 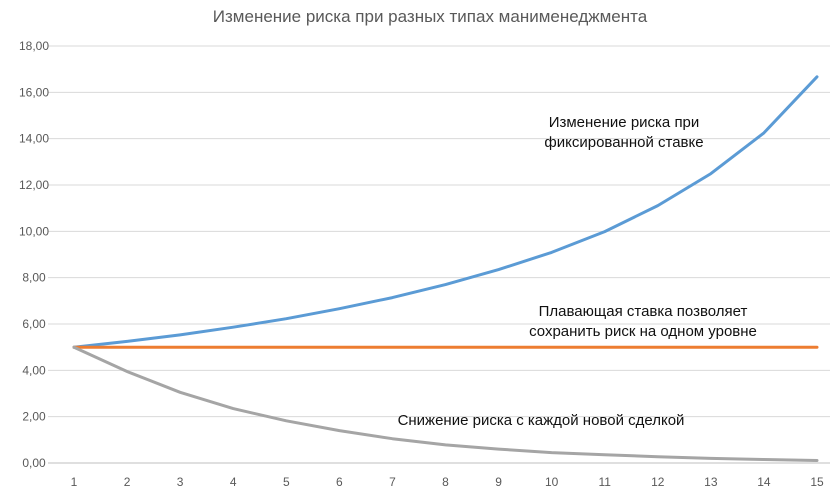 I want to click on x-tick-label: 2, so click(x=127, y=482).